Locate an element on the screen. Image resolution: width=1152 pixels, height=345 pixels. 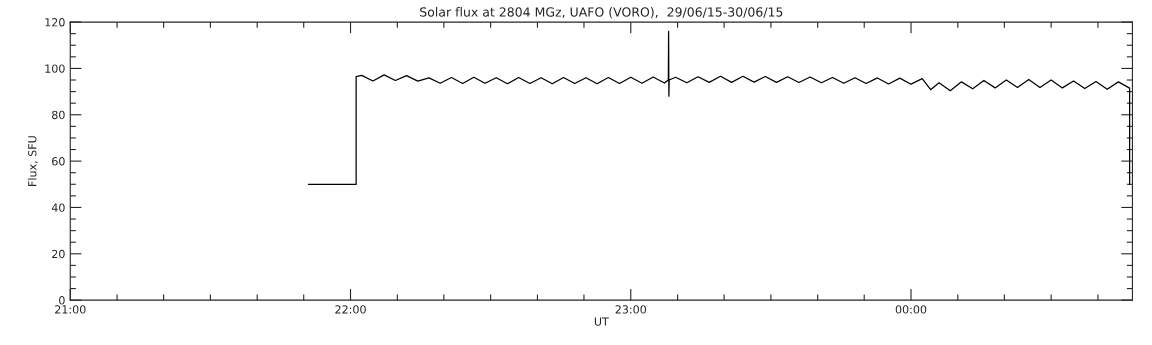
y-tick-label: 40 is located at coordinates (58, 207).